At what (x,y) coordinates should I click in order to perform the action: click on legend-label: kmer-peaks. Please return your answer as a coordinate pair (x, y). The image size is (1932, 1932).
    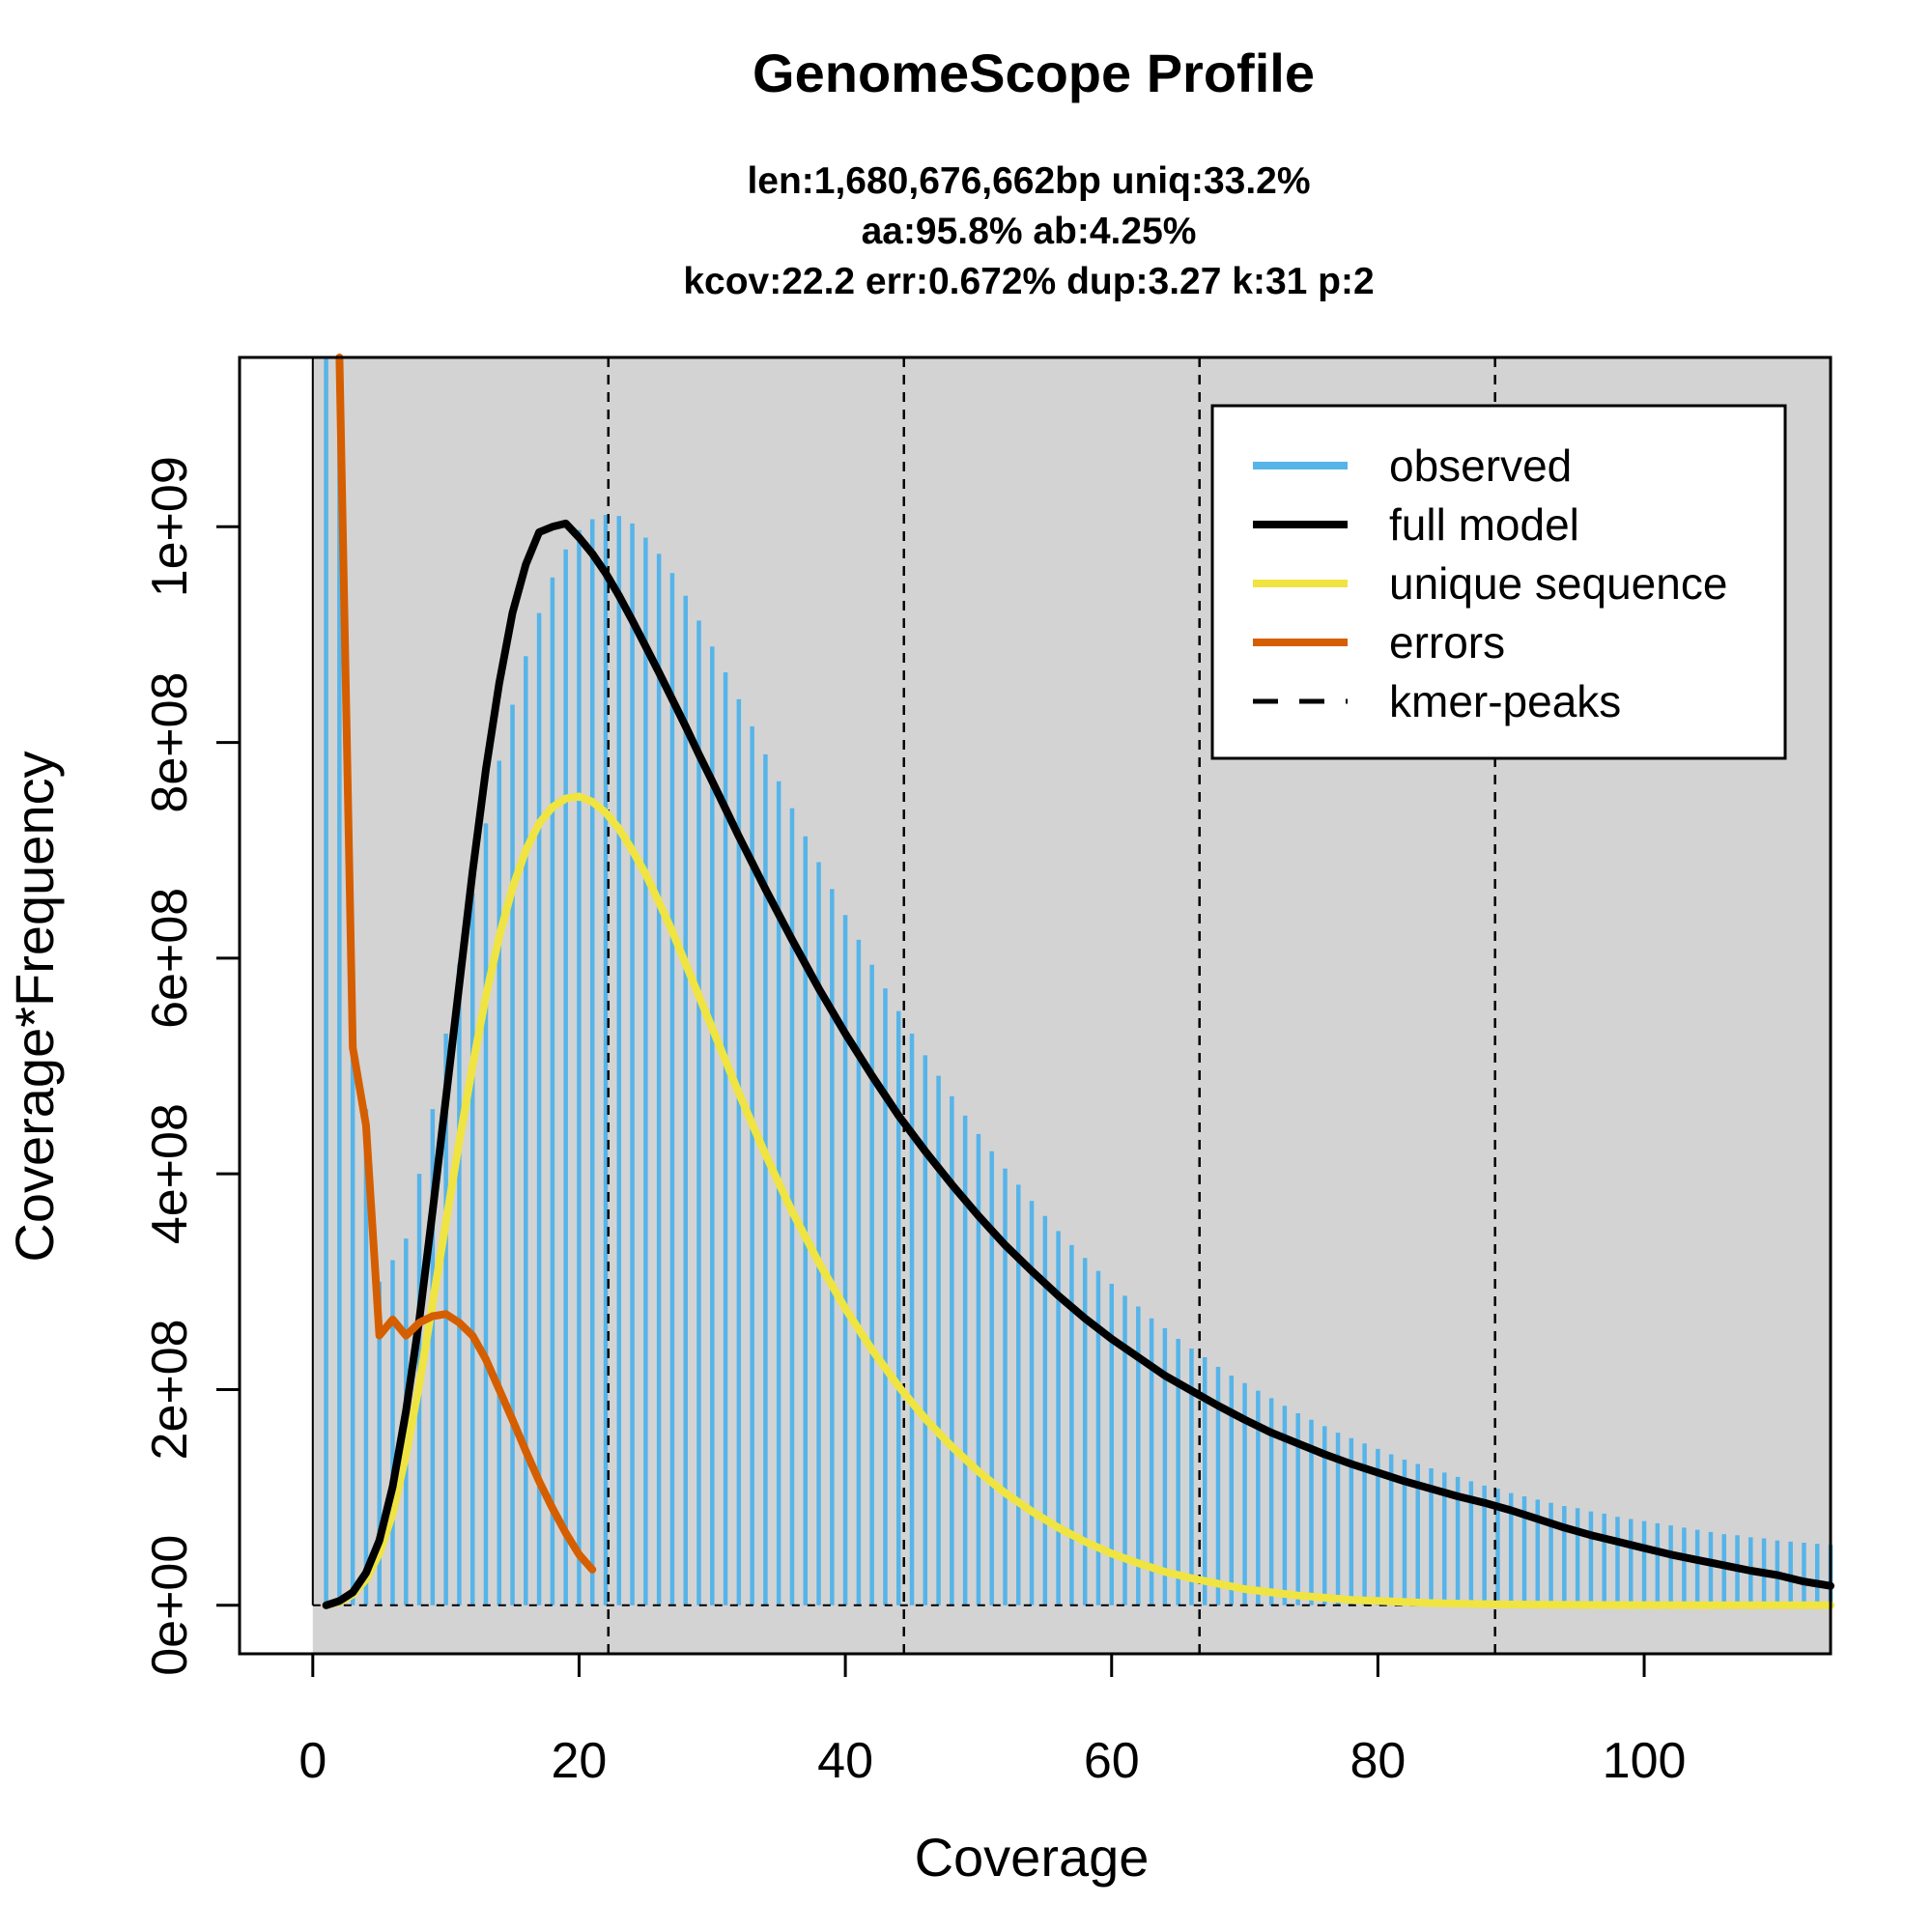
    Looking at the image, I should click on (1505, 701).